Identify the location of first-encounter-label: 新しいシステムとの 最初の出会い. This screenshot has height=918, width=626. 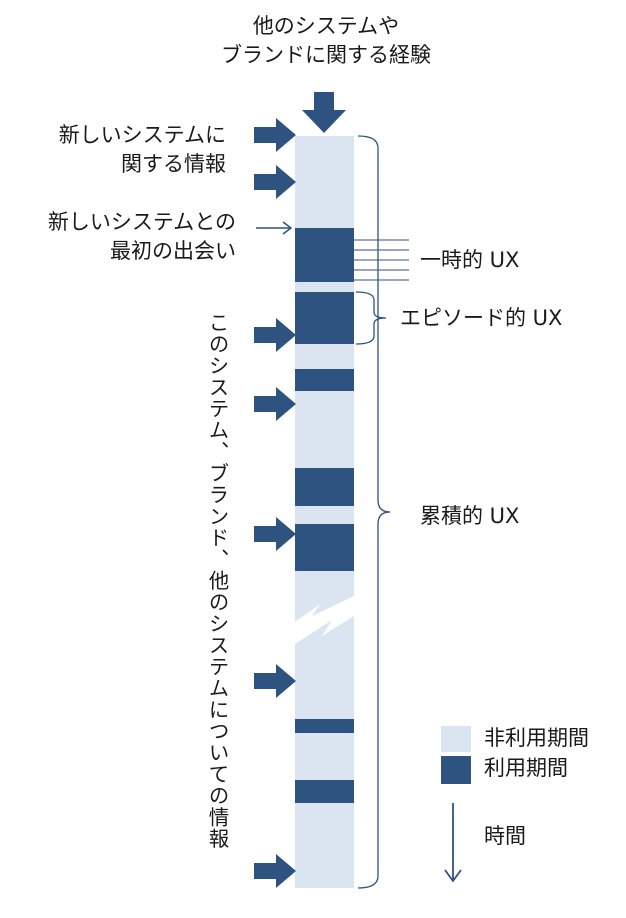
(118, 237).